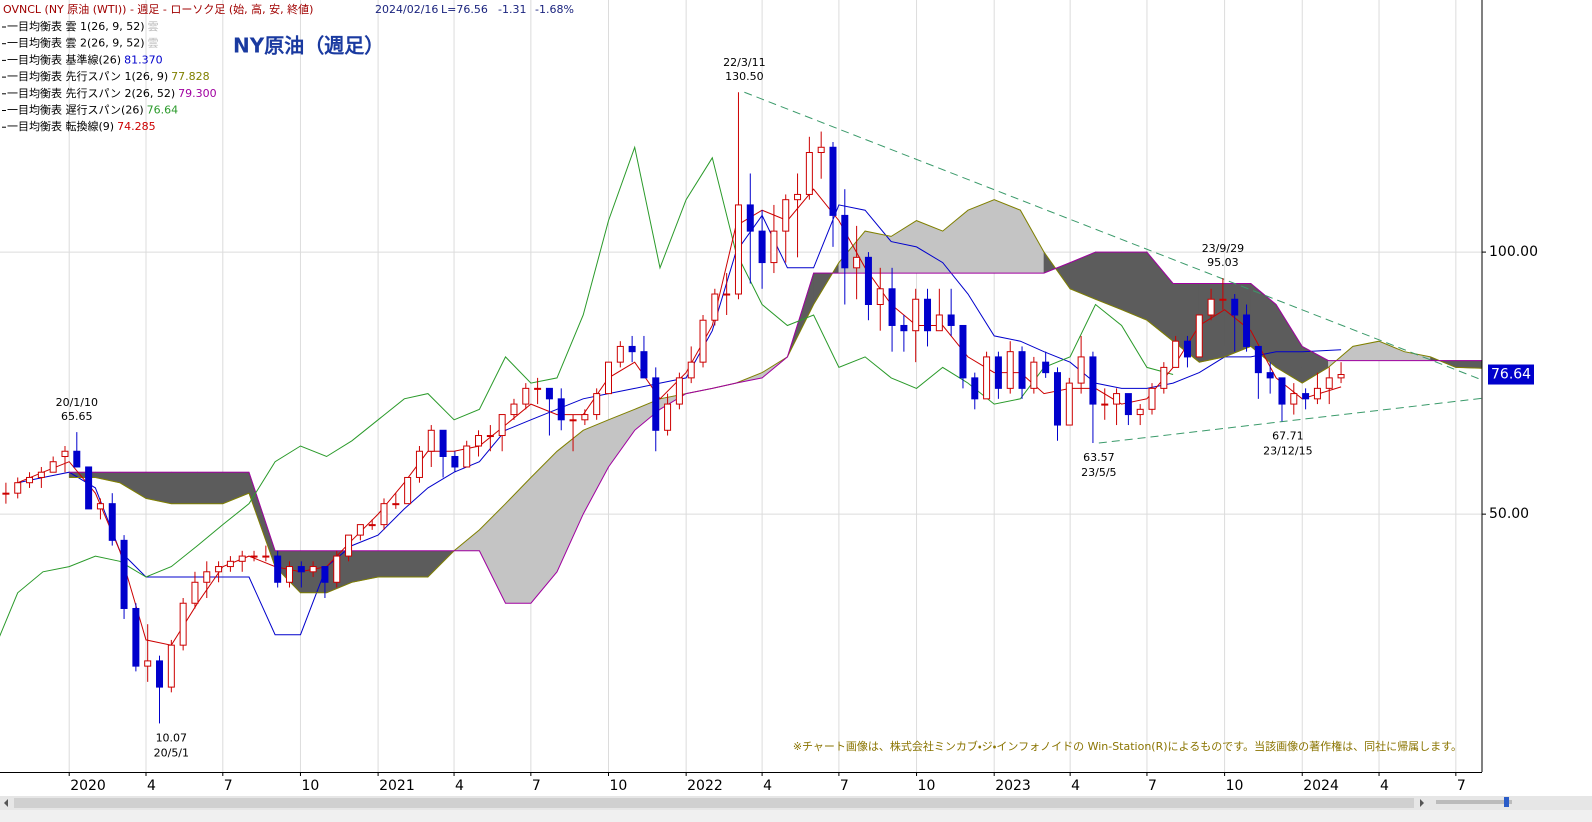 This screenshot has width=1592, height=822. What do you see at coordinates (76, 26) in the screenshot?
I see `legend-label: 一目均衡表 雲 1(26, 9, 52)` at bounding box center [76, 26].